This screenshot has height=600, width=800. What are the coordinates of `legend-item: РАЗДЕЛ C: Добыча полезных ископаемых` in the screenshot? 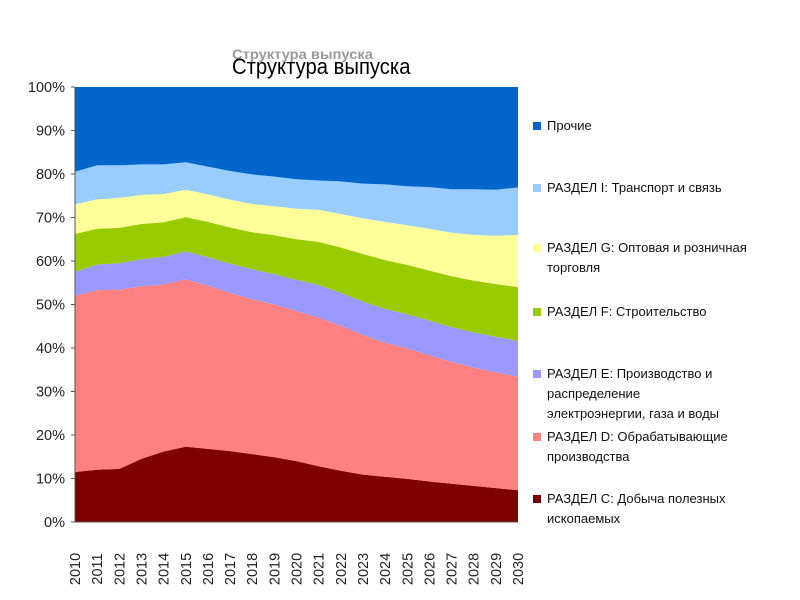 It's located at (665, 509).